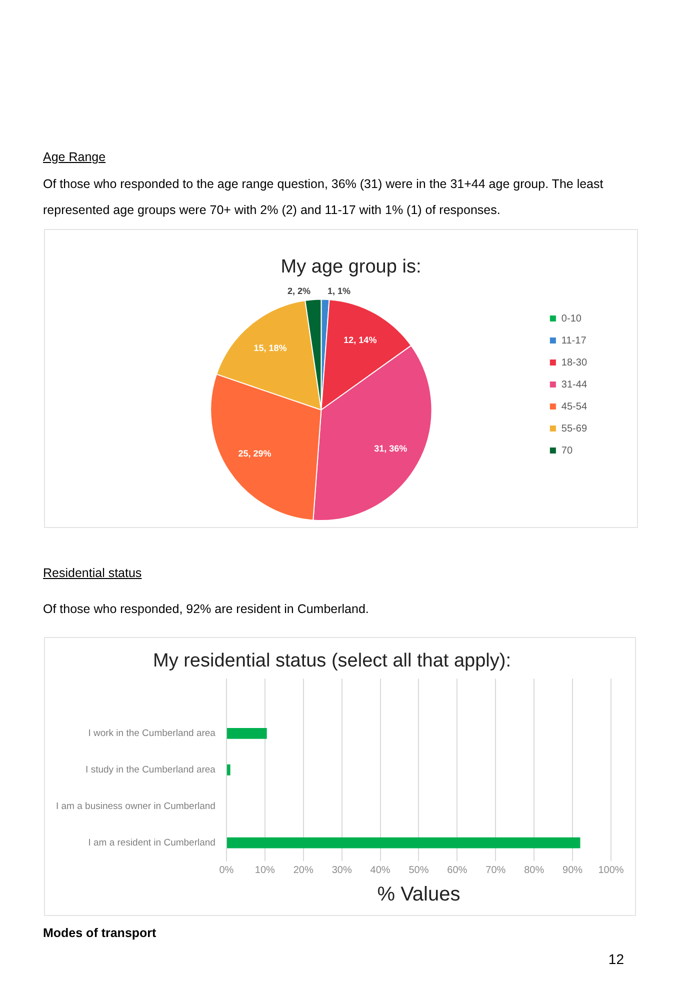 Image resolution: width=682 pixels, height=989 pixels. Describe the element at coordinates (299, 291) in the screenshot. I see `data-label: 2, 2%` at that location.